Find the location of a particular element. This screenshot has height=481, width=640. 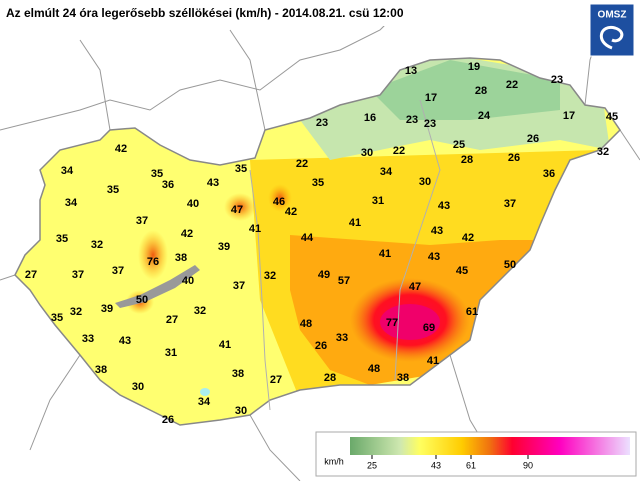

station-value: 57 is located at coordinates (344, 281).